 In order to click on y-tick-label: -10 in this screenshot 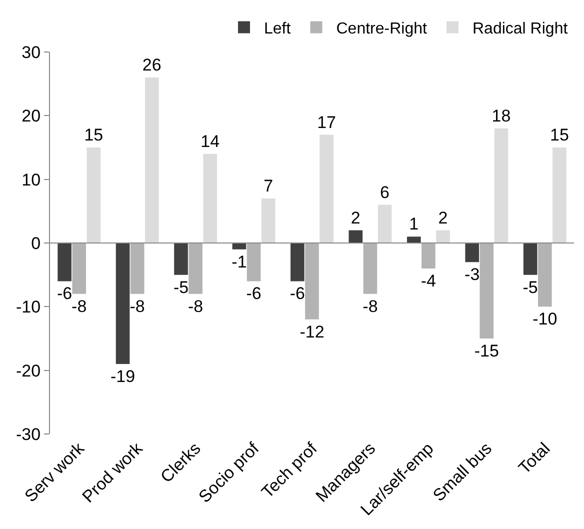, I will do `click(28, 307)`.